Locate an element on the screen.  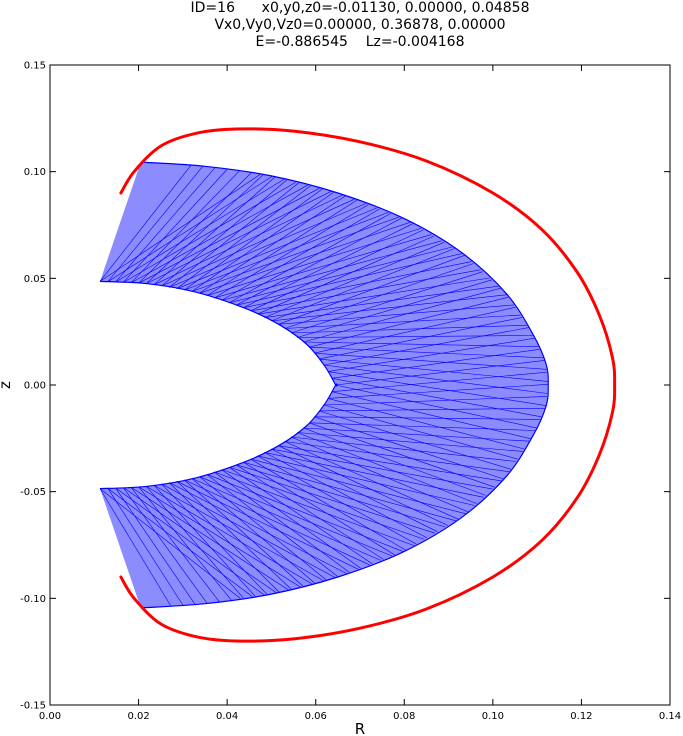
x-tick-label: 0.08 is located at coordinates (404, 716).